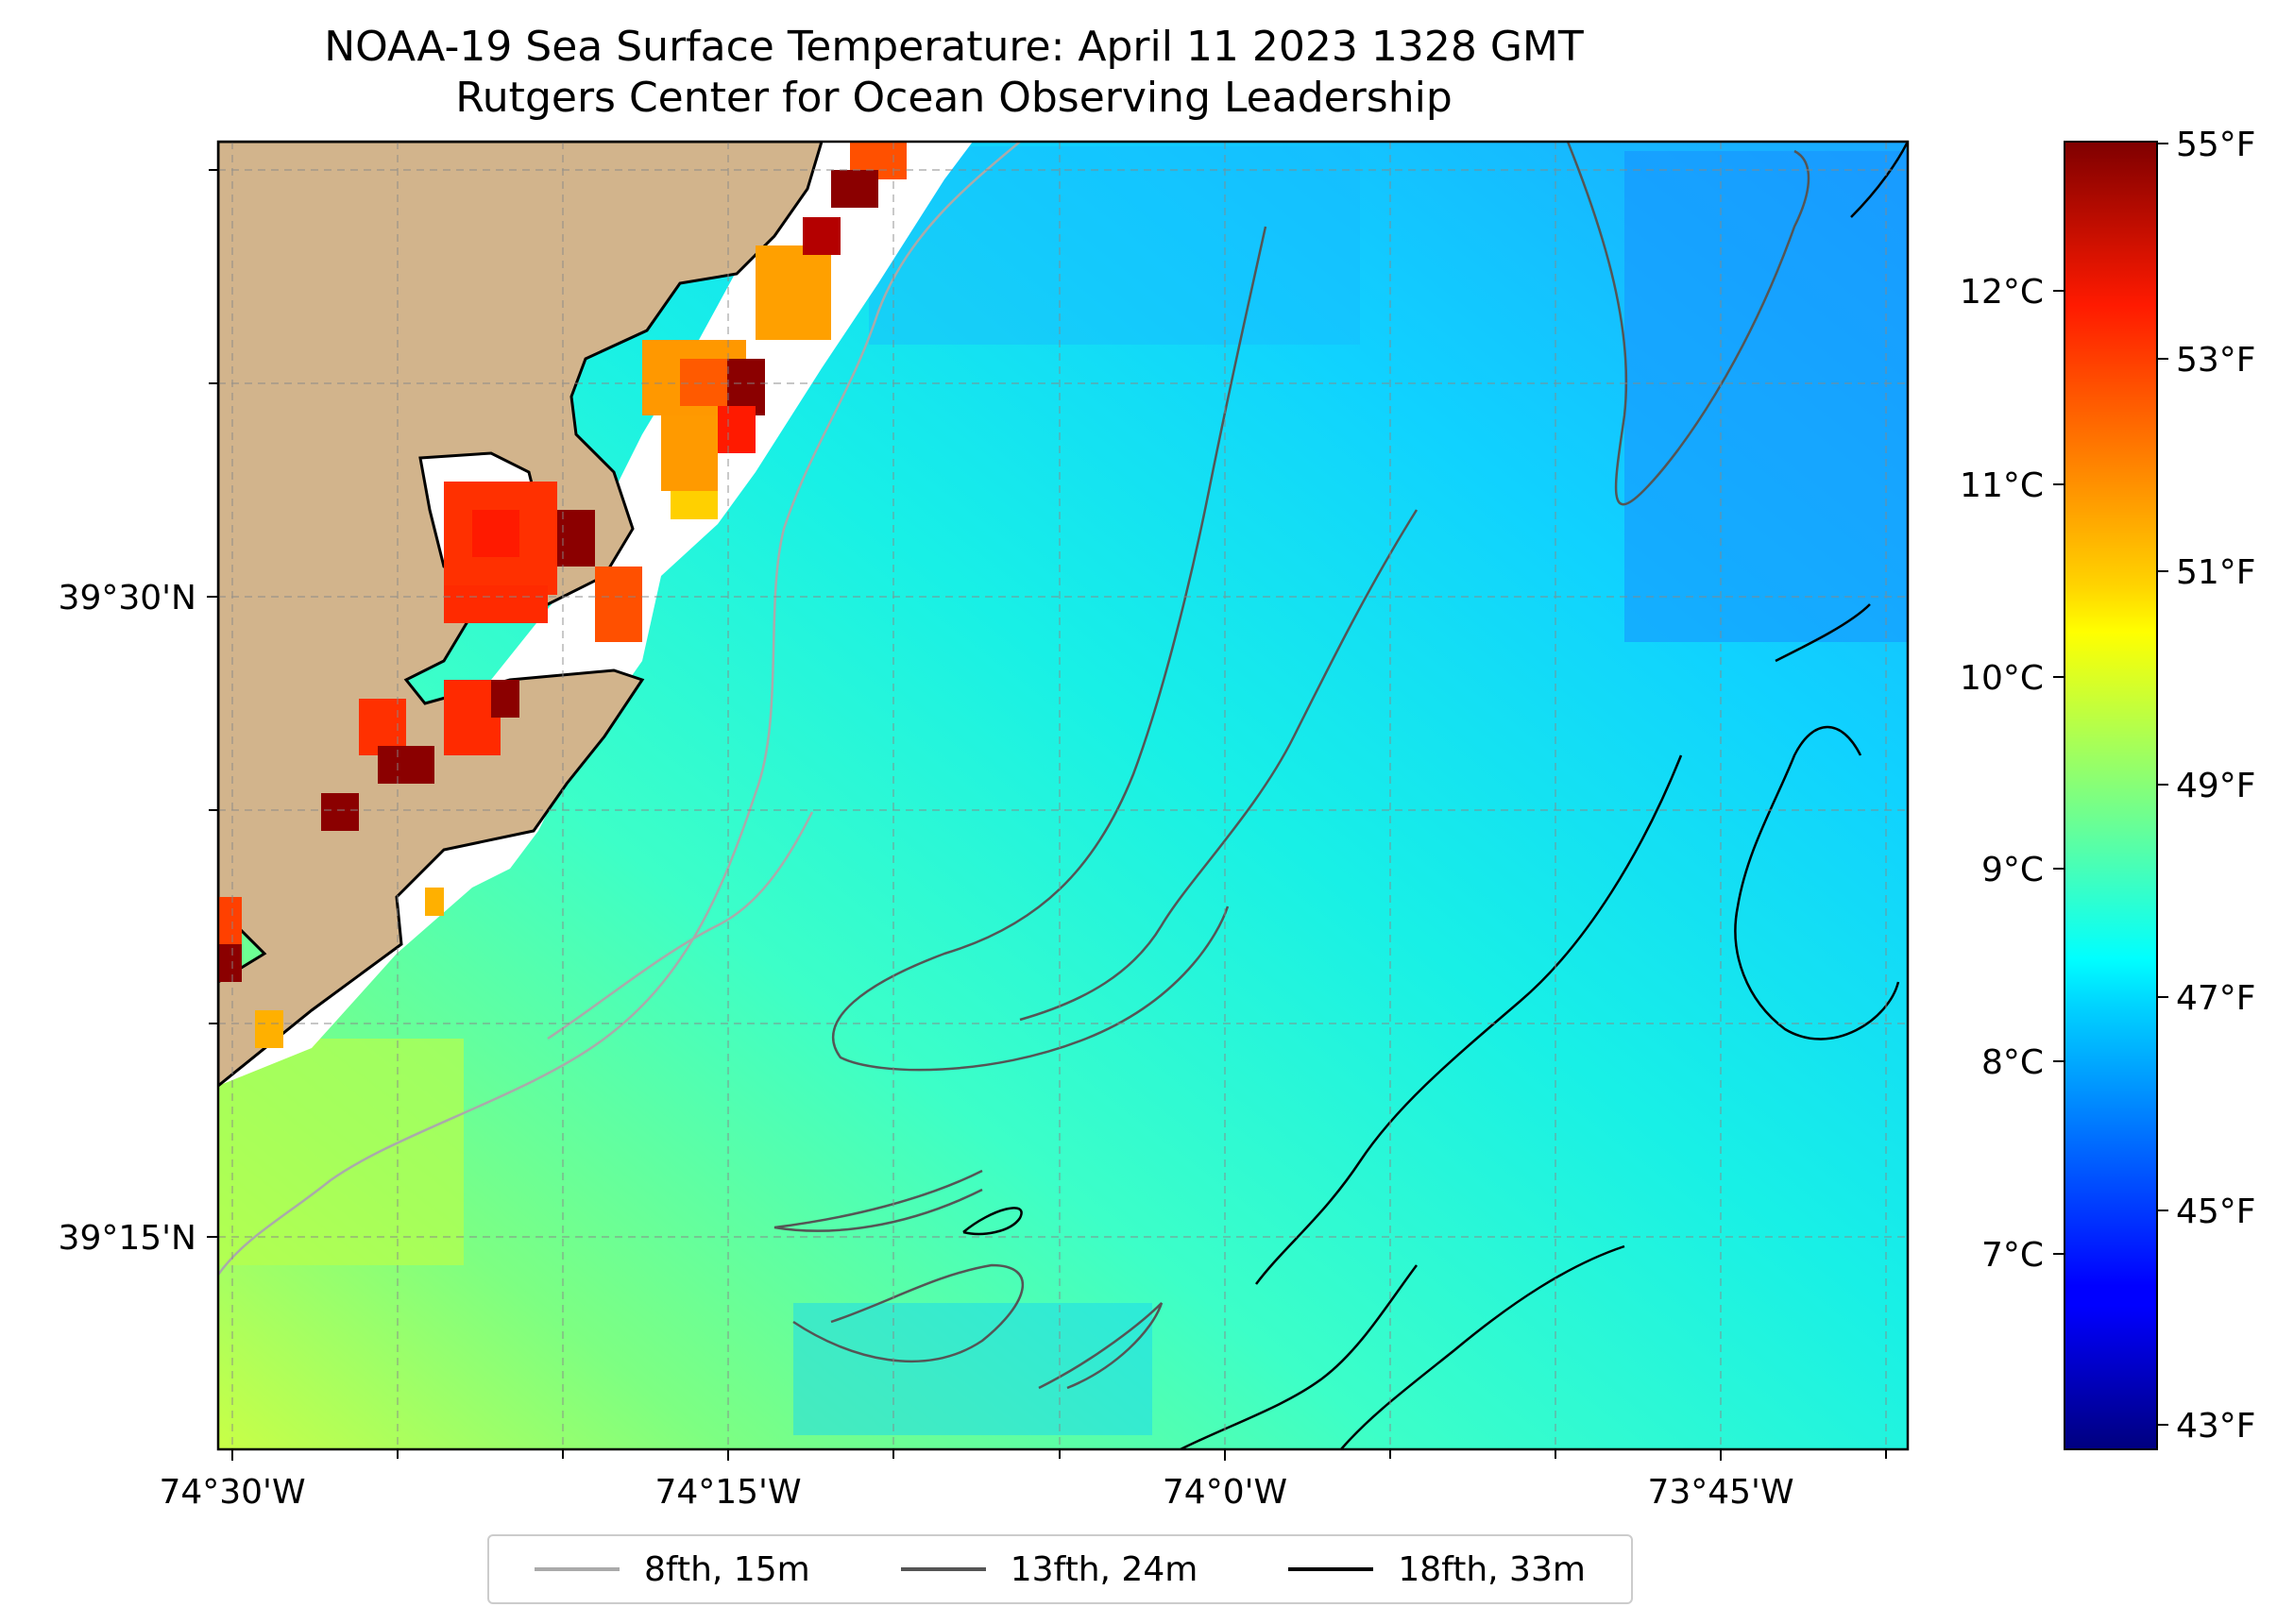 The width and height of the screenshot is (2294, 1624). Describe the element at coordinates (2216, 786) in the screenshot. I see `colorbar-fahrenheit-label: 49°F` at that location.